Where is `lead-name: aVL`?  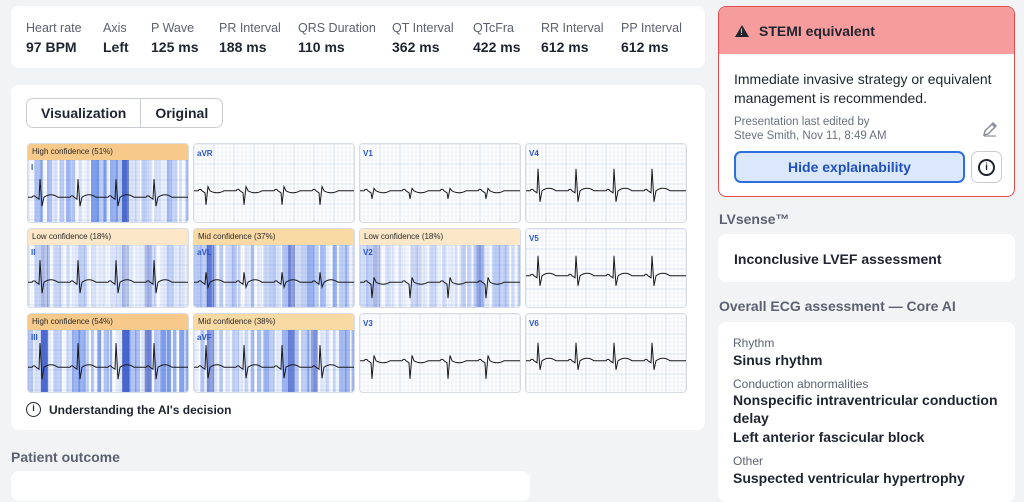
lead-name: aVL is located at coordinates (204, 252).